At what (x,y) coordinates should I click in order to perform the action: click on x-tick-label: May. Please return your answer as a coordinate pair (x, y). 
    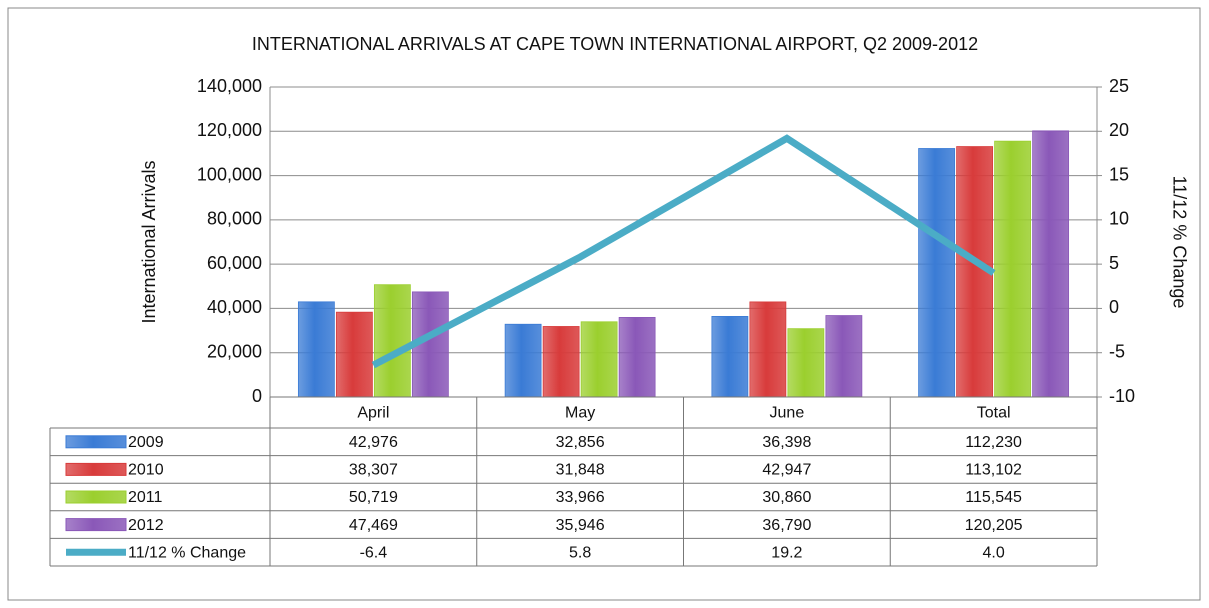
    Looking at the image, I should click on (580, 413).